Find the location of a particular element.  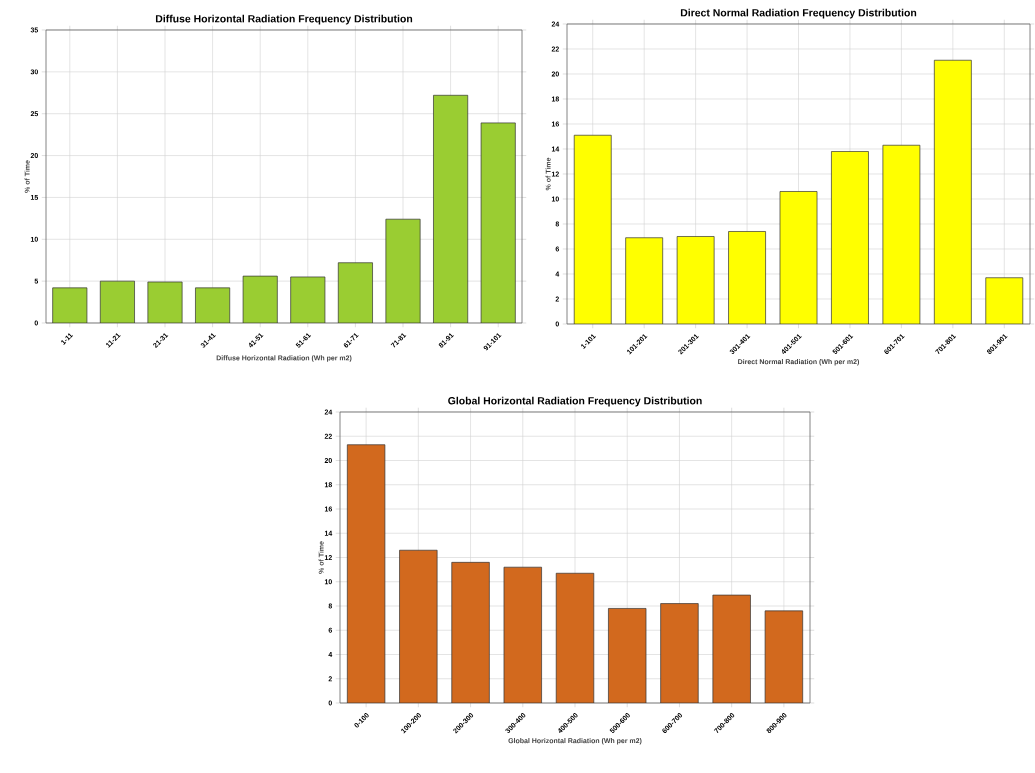

chart-title: Diffuse Horizontal Radiation Frequency Distribution is located at coordinates (284, 19).